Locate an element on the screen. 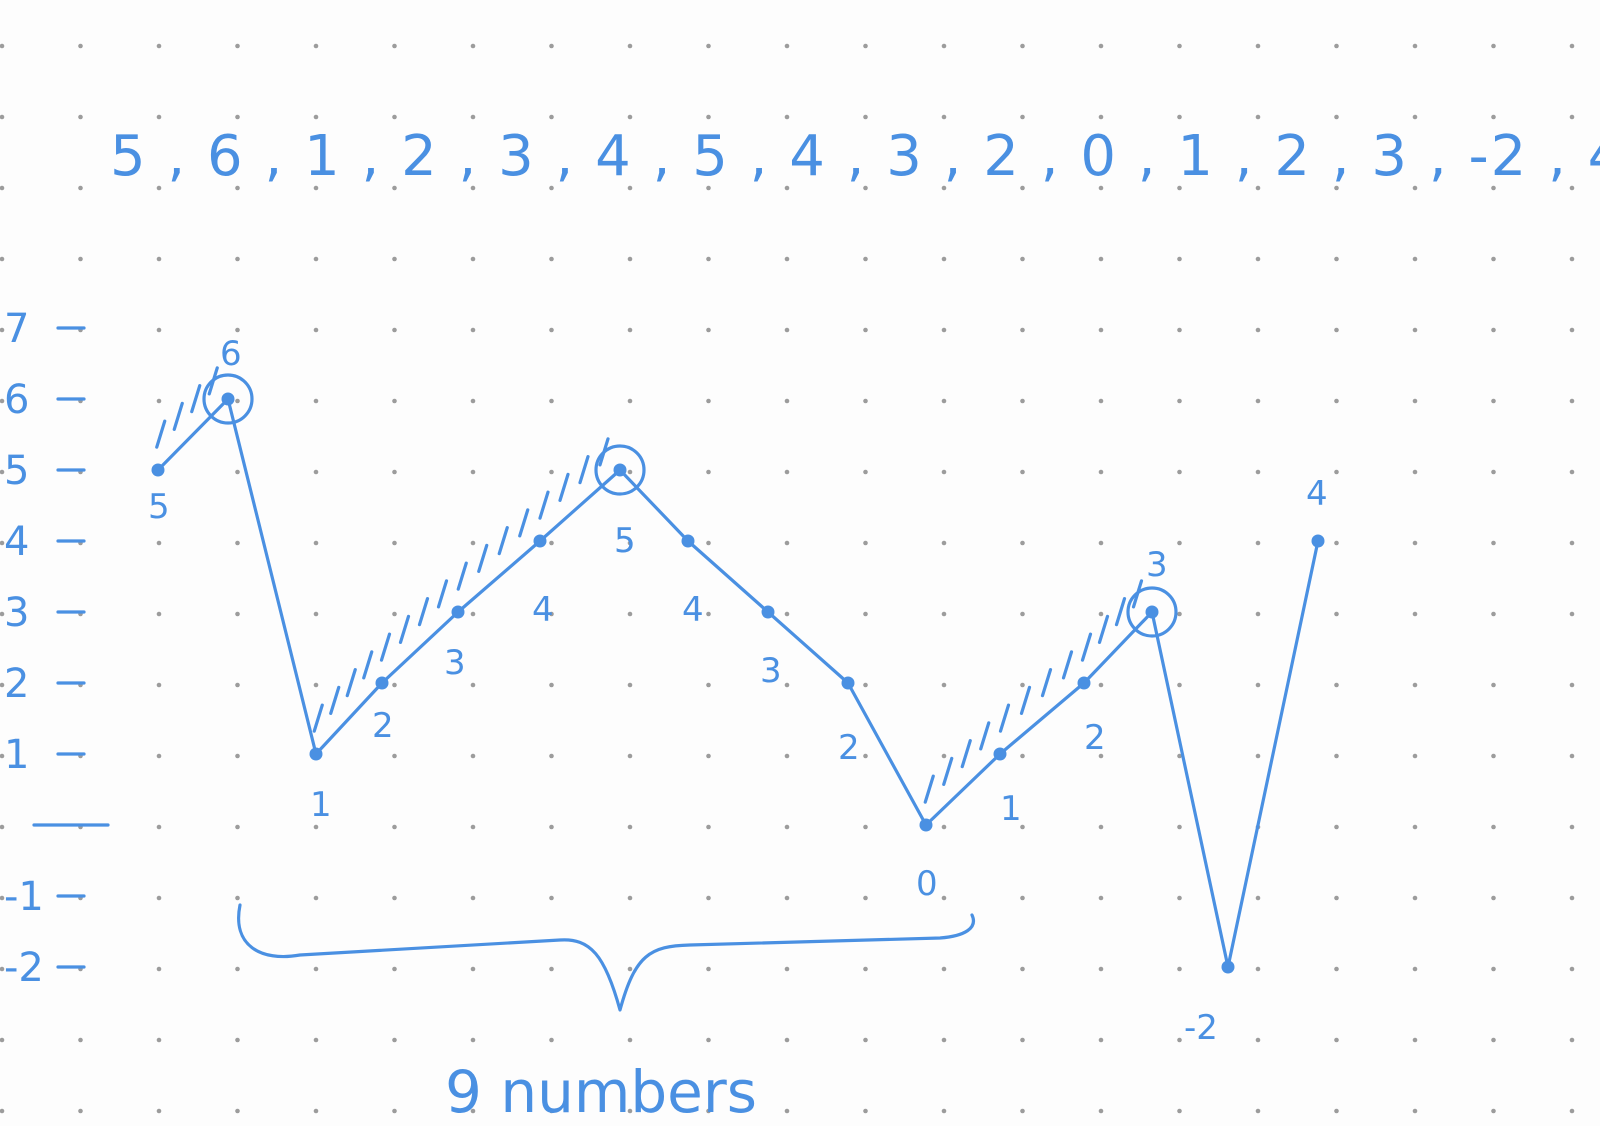 This screenshot has width=1600, height=1126. point-label: 0 is located at coordinates (927, 884).